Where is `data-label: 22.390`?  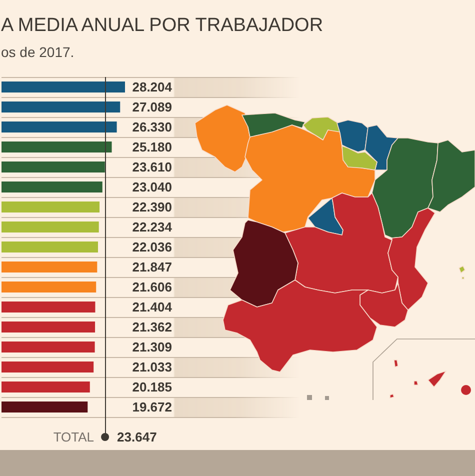
data-label: 22.390 is located at coordinates (152, 207).